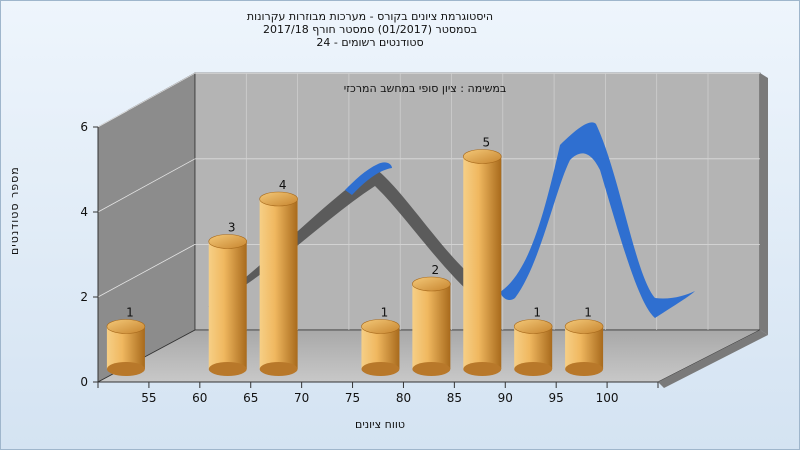 The height and width of the screenshot is (450, 800). I want to click on y-tick-label: 6, so click(84, 127).